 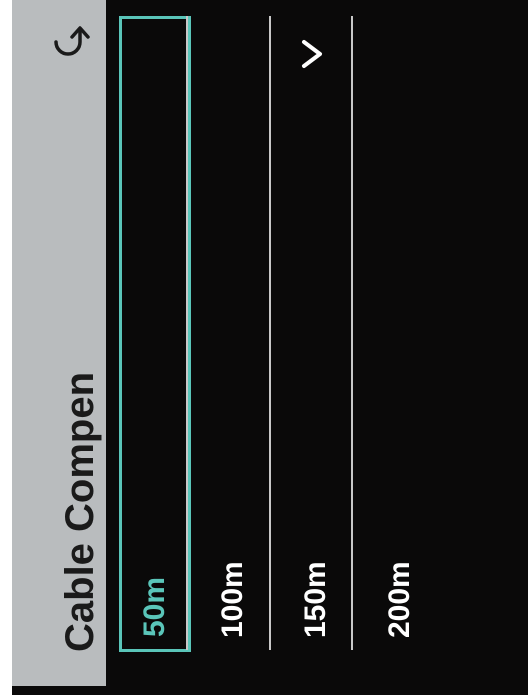 What do you see at coordinates (232, 599) in the screenshot?
I see `option-label: 100m` at bounding box center [232, 599].